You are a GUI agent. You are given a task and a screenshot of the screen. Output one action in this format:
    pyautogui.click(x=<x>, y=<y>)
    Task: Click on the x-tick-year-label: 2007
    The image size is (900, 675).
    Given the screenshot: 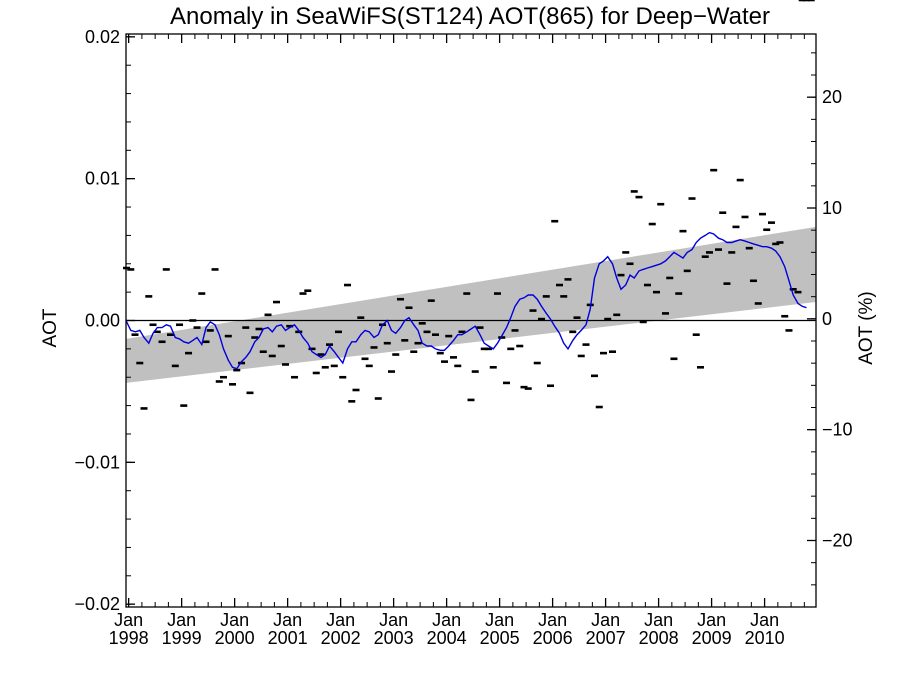 What is the action you would take?
    pyautogui.click(x=606, y=638)
    